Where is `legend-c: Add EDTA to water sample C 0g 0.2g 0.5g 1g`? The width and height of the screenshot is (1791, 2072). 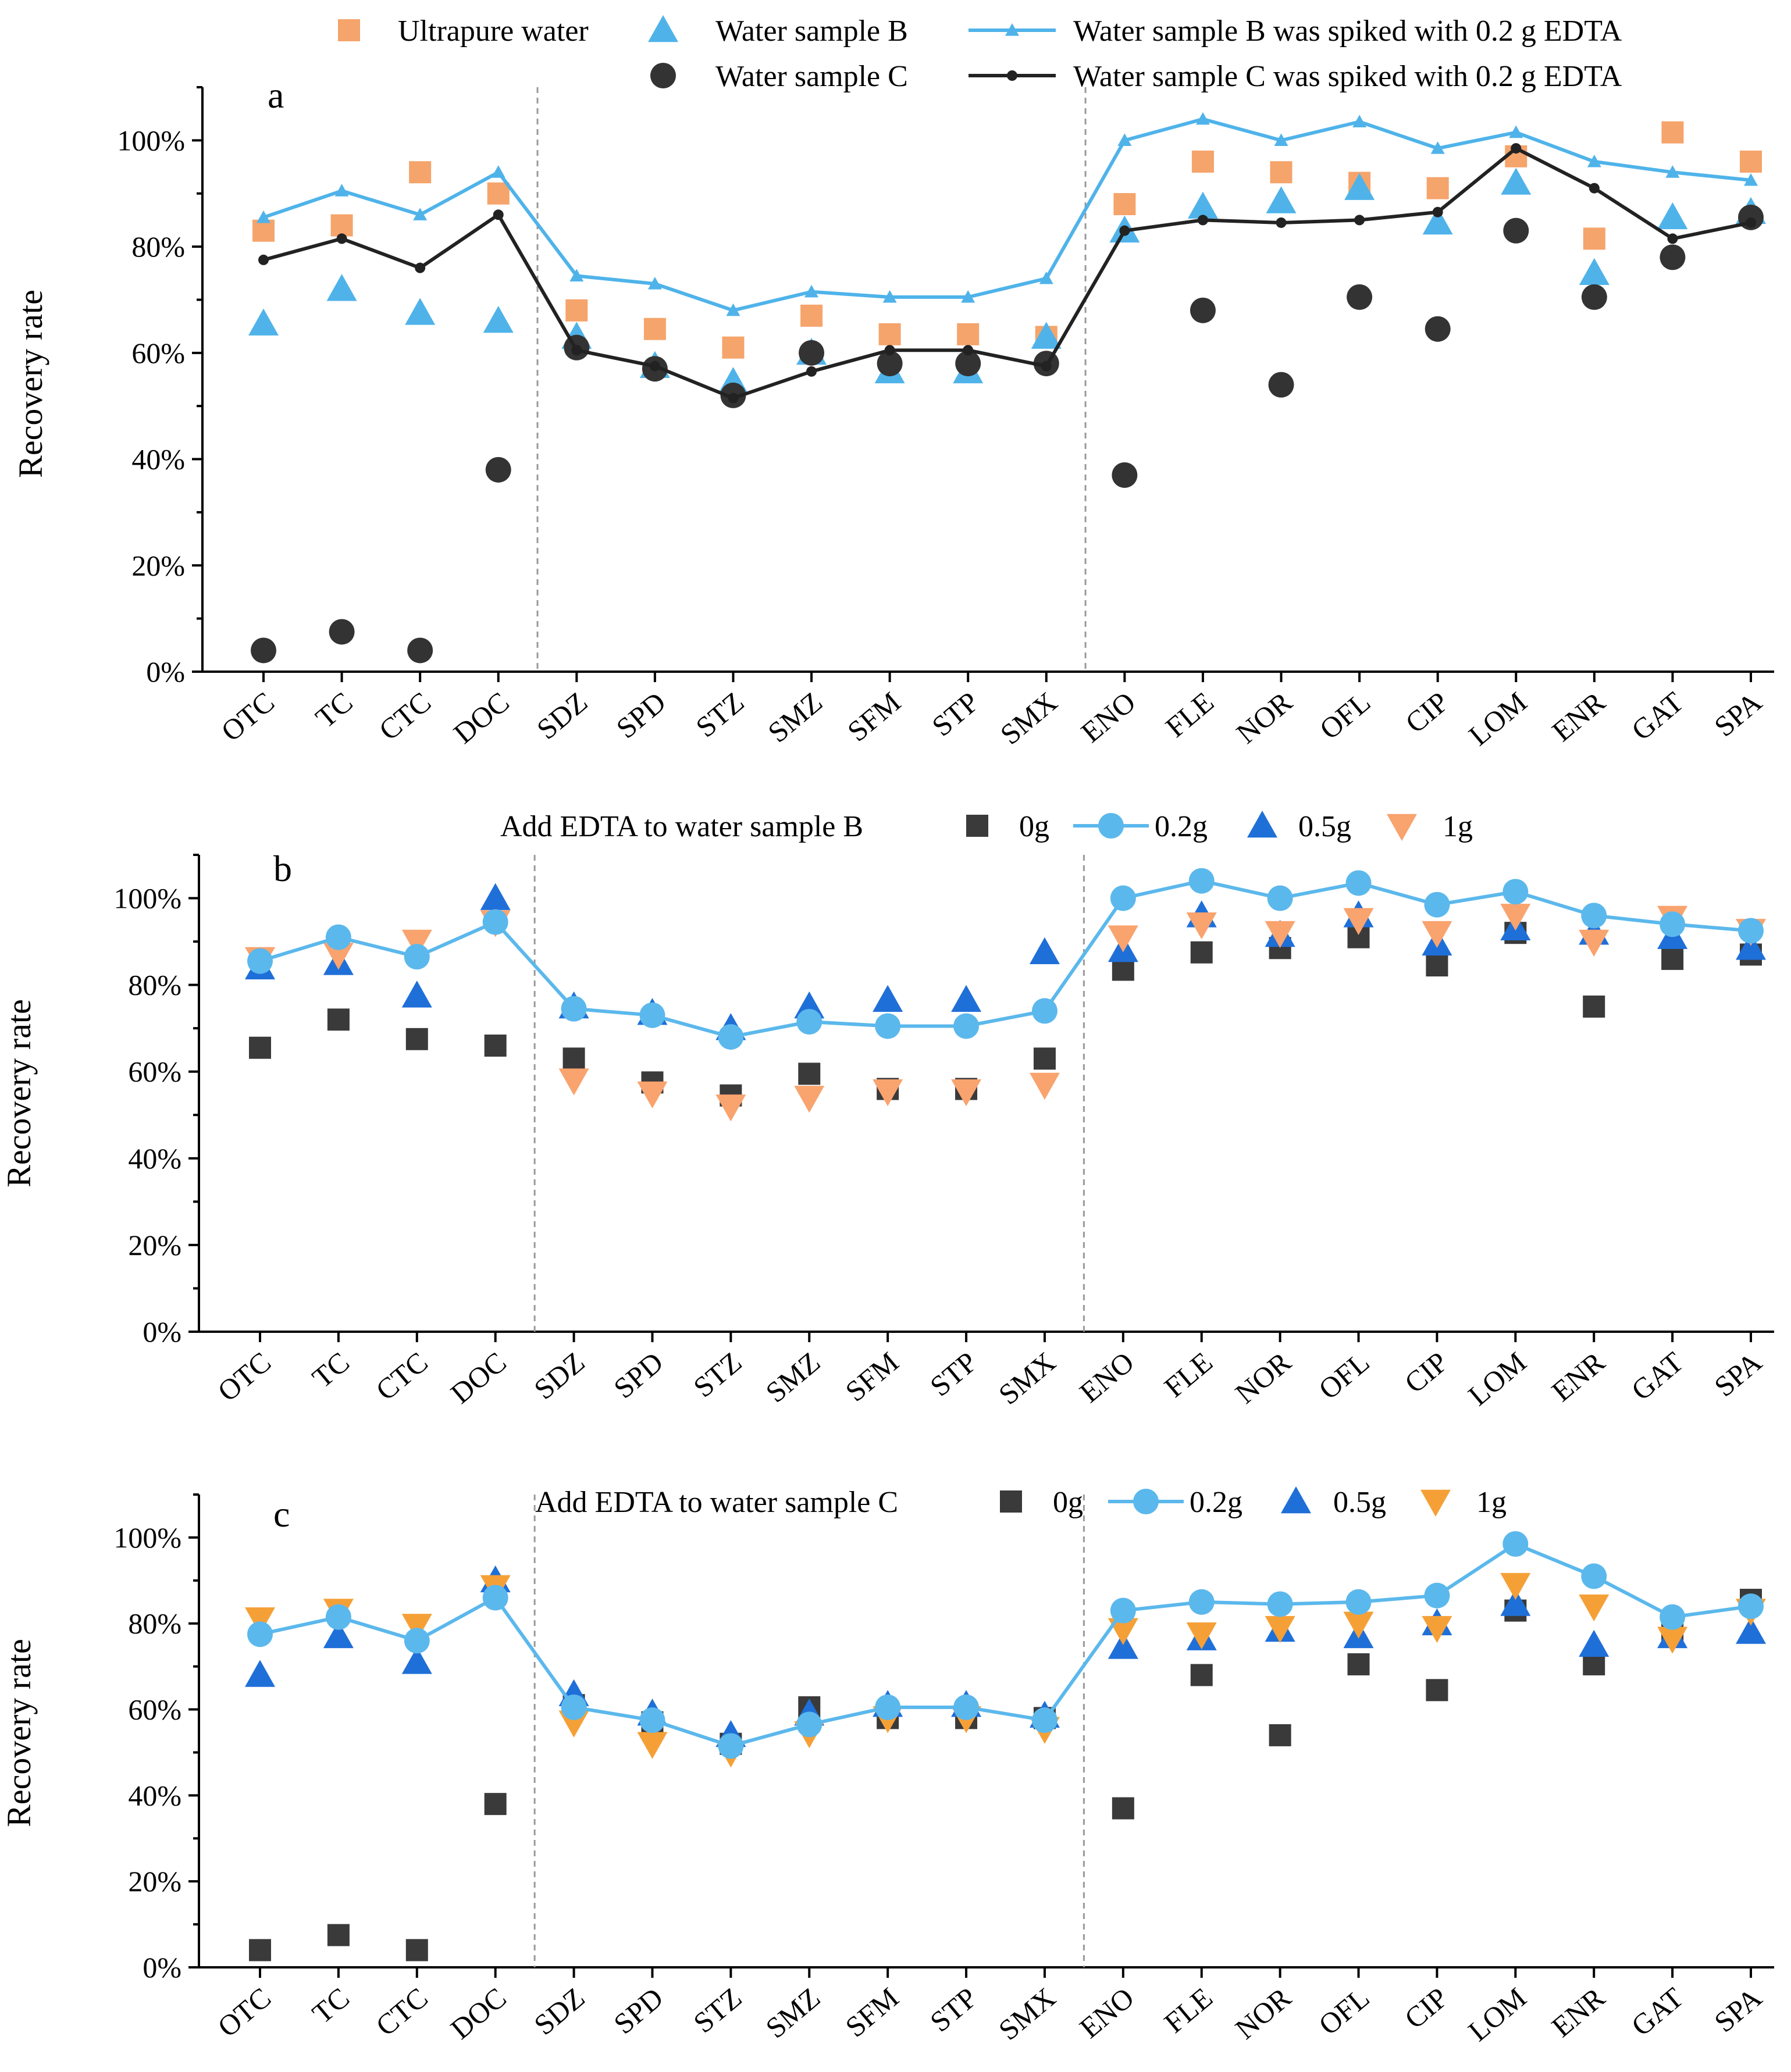
legend-c: Add EDTA to water sample C 0g 0.2g 0.5g 1g is located at coordinates (1021, 1502).